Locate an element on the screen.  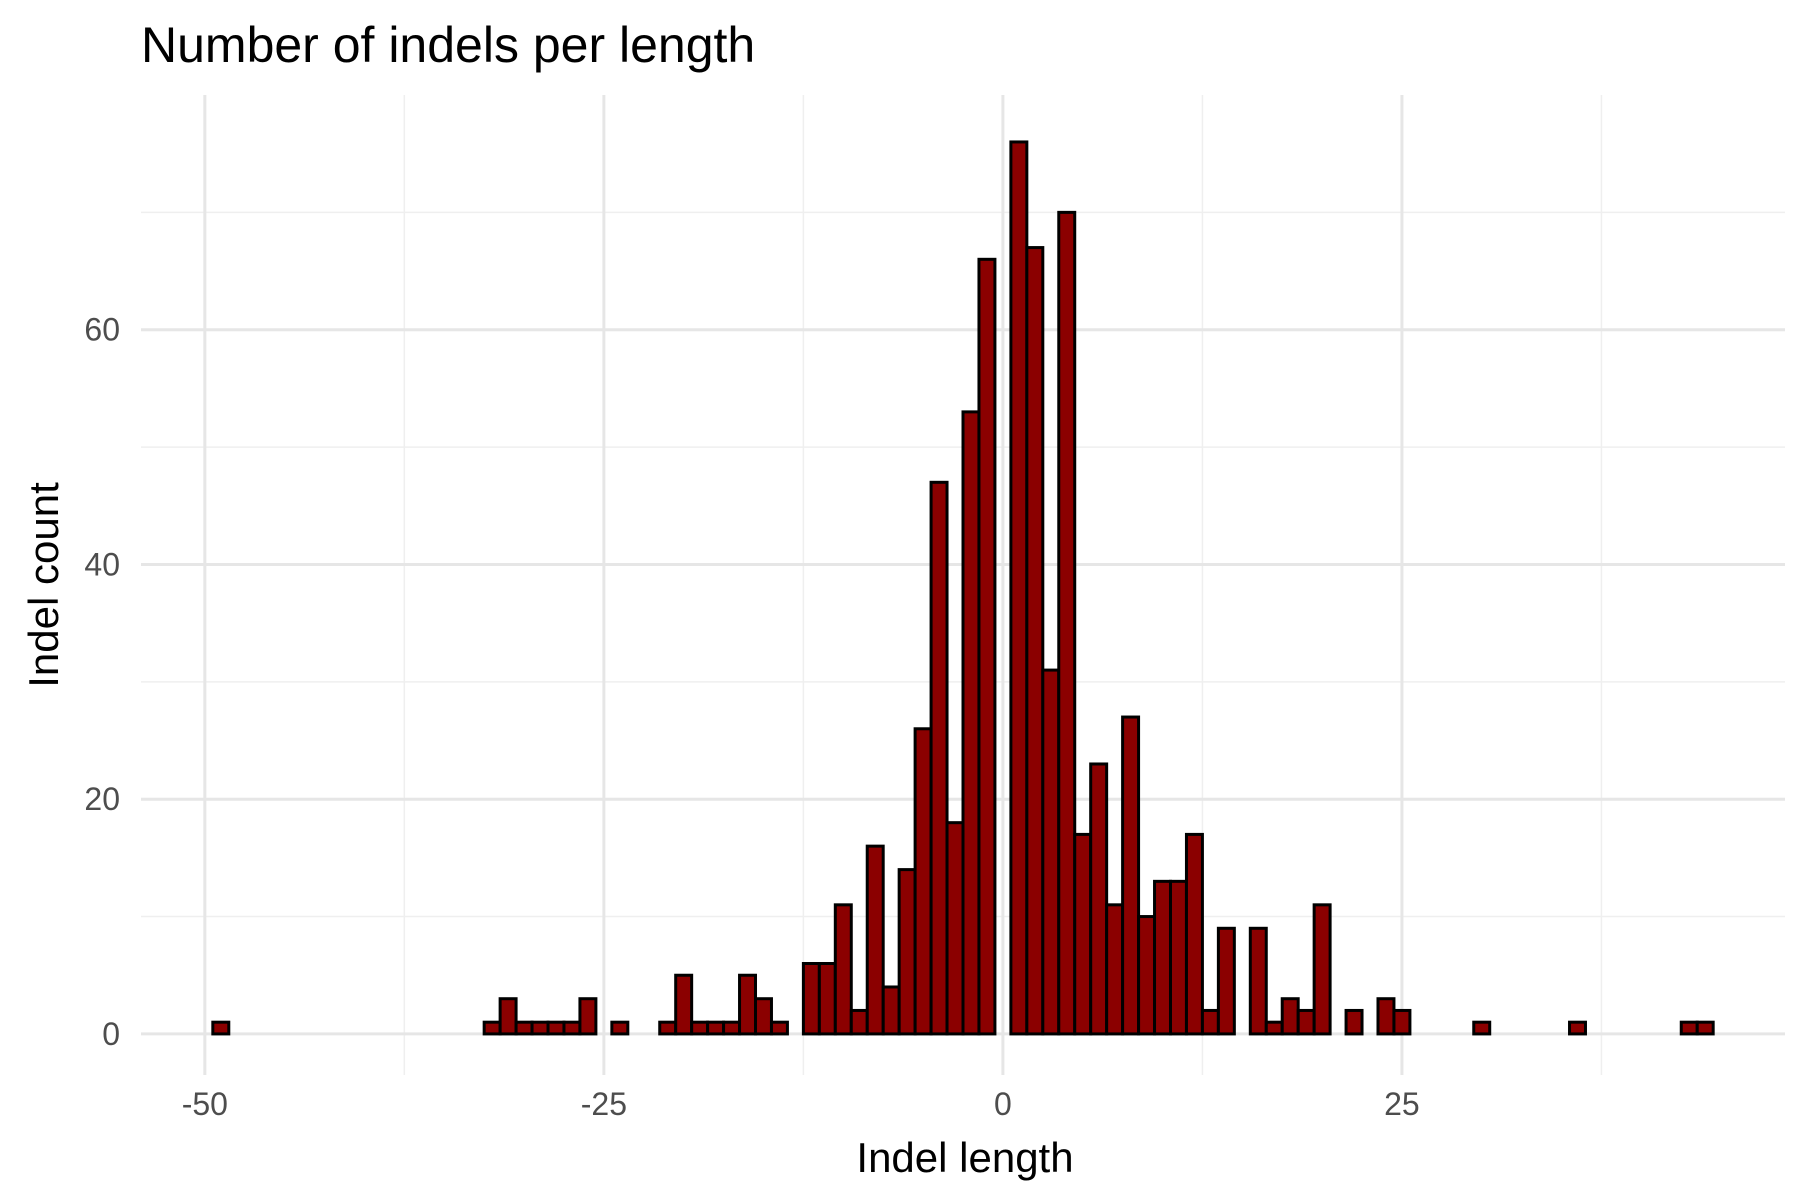
chart-title: Number of indels per length is located at coordinates (448, 45).